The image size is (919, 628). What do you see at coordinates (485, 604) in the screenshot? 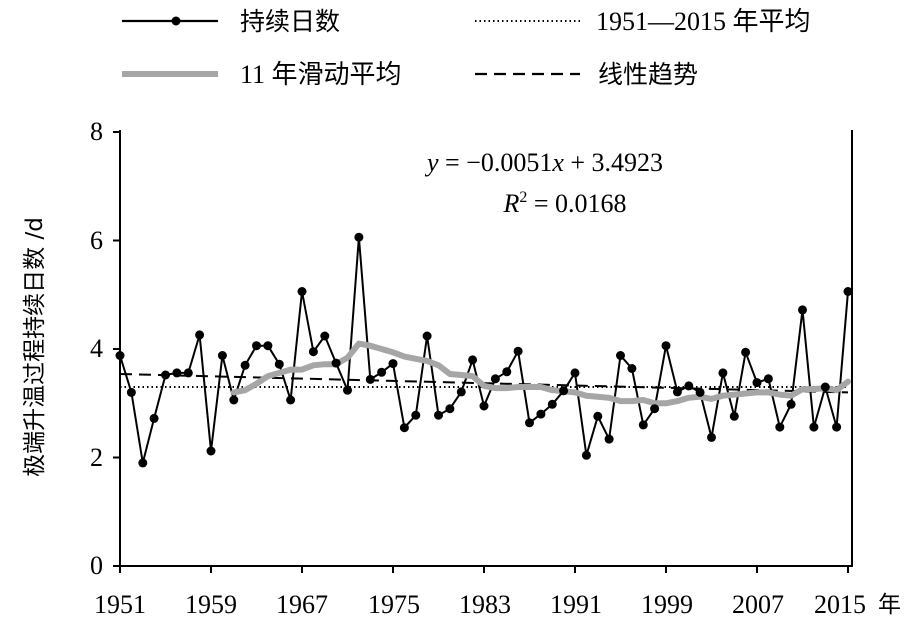
I see `x-tick-label: 1983` at bounding box center [485, 604].